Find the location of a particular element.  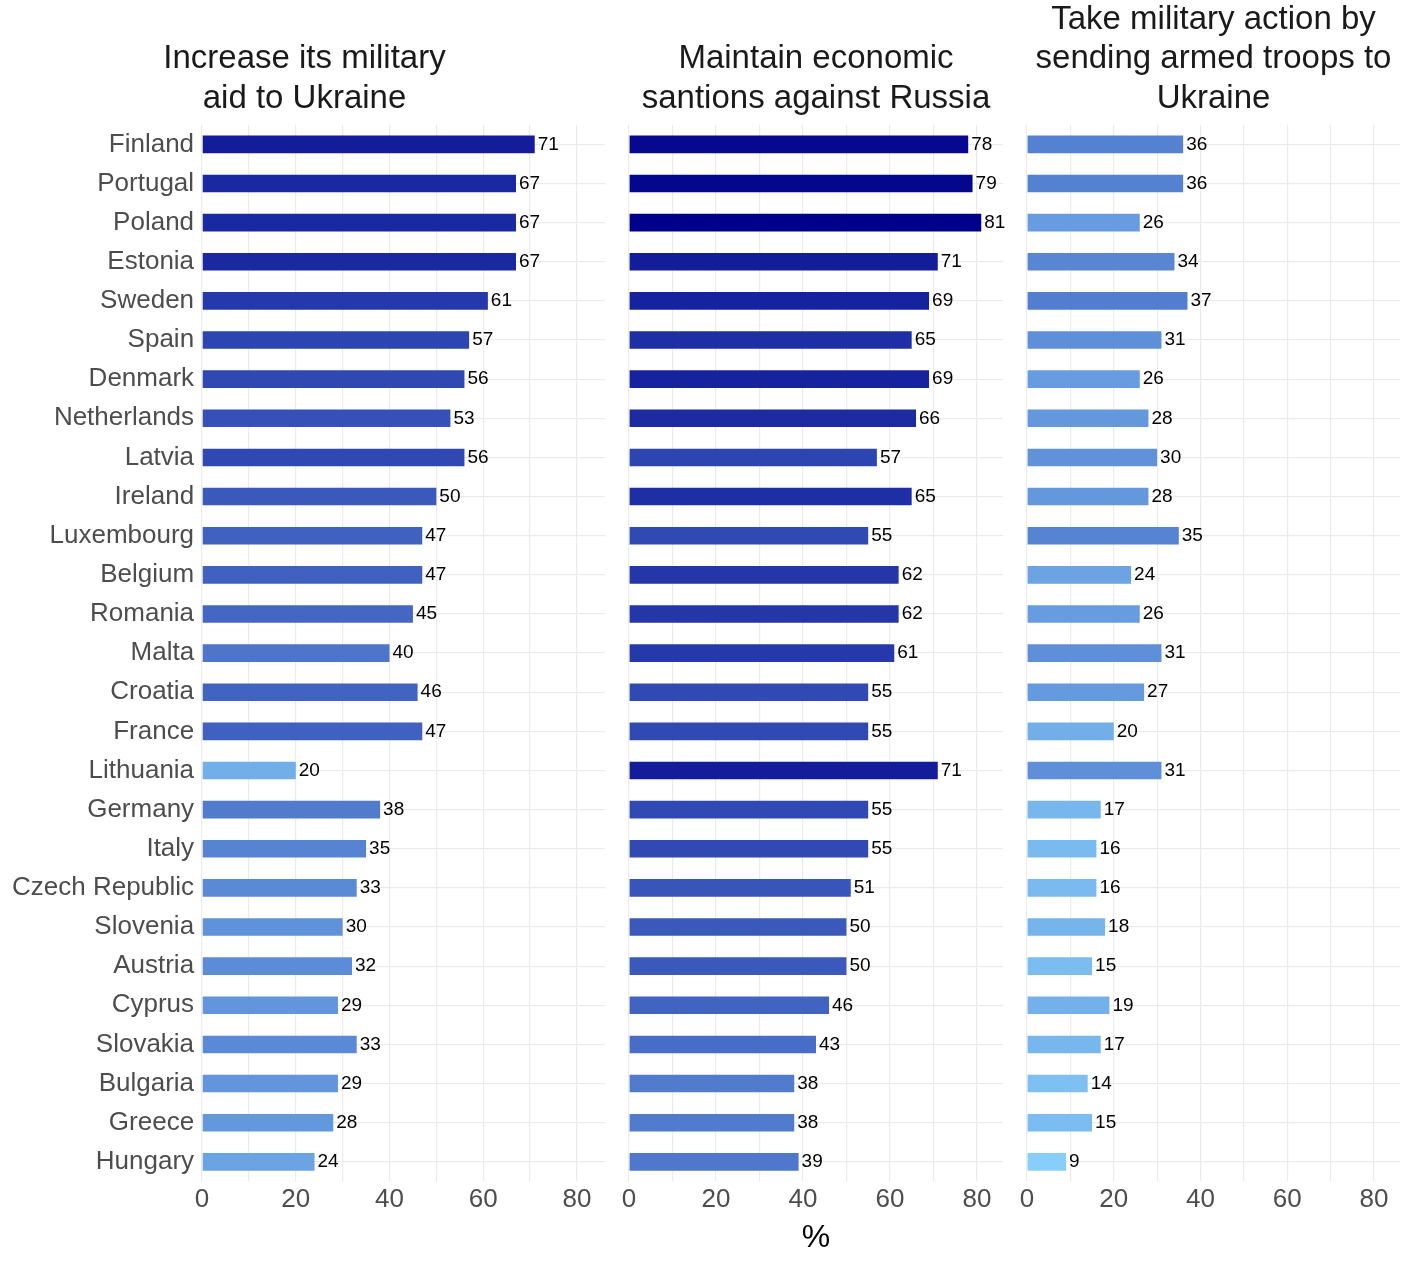

data-label: 29 is located at coordinates (351, 1082).